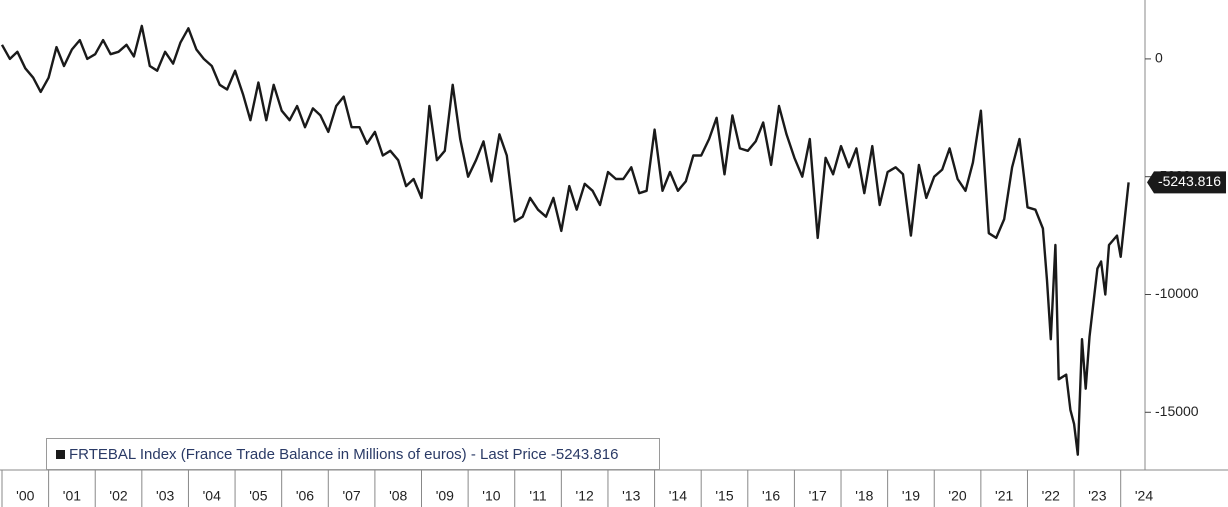  What do you see at coordinates (445, 496) in the screenshot?
I see `x-tick-label: '09` at bounding box center [445, 496].